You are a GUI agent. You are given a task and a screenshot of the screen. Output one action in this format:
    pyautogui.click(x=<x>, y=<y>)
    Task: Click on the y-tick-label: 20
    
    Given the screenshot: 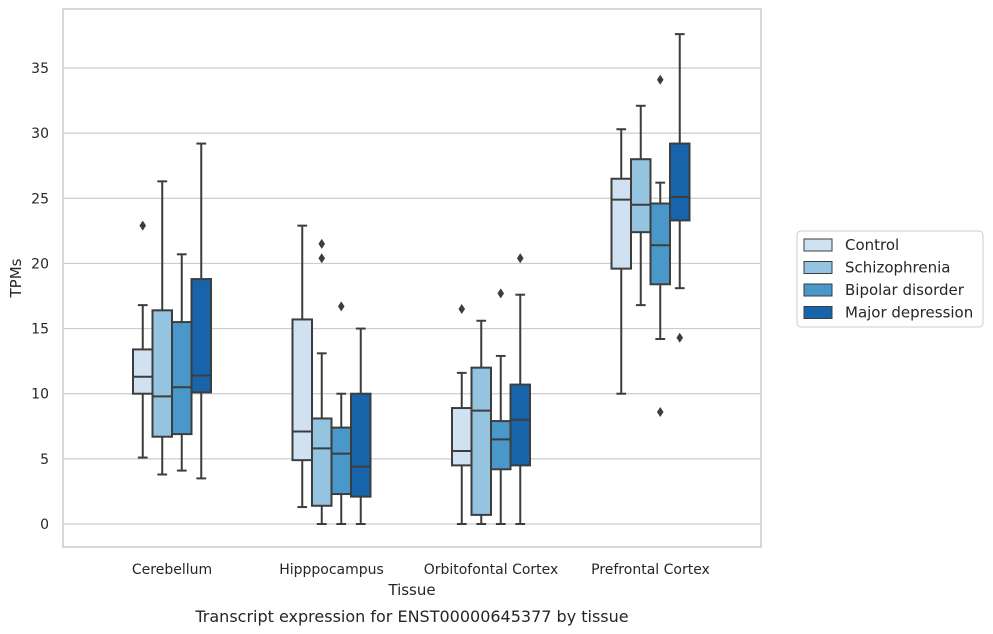 What is the action you would take?
    pyautogui.click(x=40, y=264)
    